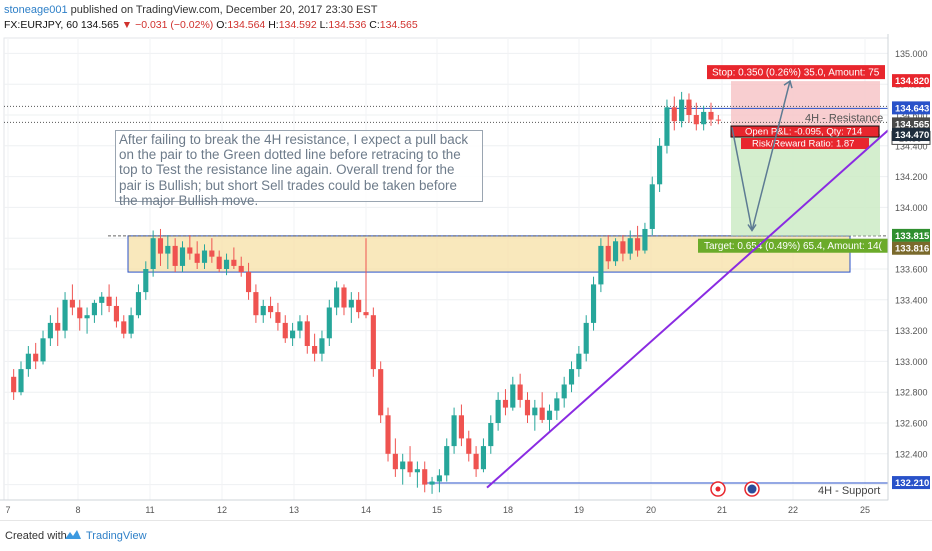 This screenshot has width=932, height=551. What do you see at coordinates (735, 489) in the screenshot?
I see `event-markers` at bounding box center [735, 489].